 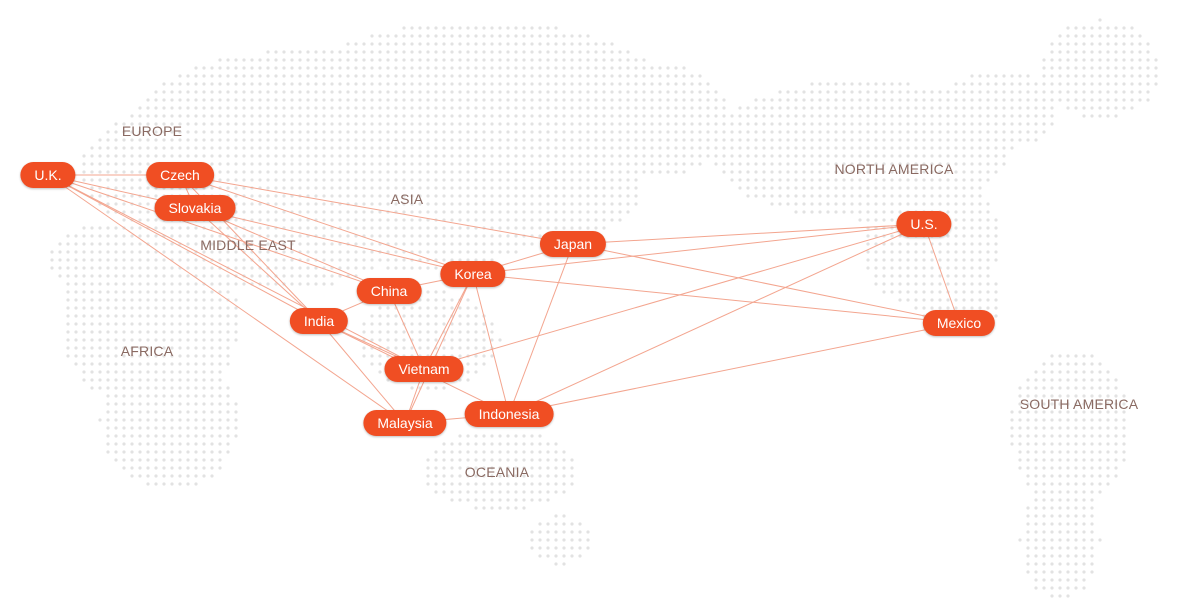 What do you see at coordinates (1079, 404) in the screenshot?
I see `region-label-south-america: SOUTH AMERICA` at bounding box center [1079, 404].